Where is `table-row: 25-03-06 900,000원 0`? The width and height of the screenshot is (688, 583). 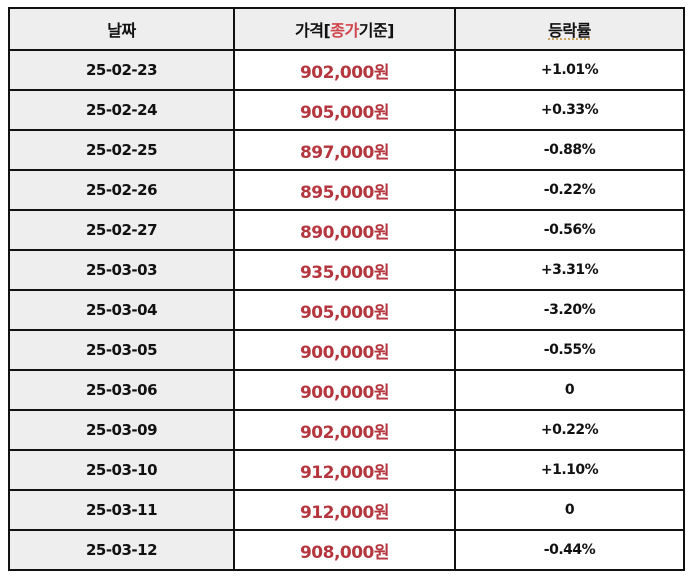
table-row: 25-03-06 900,000원 0 is located at coordinates (346, 390).